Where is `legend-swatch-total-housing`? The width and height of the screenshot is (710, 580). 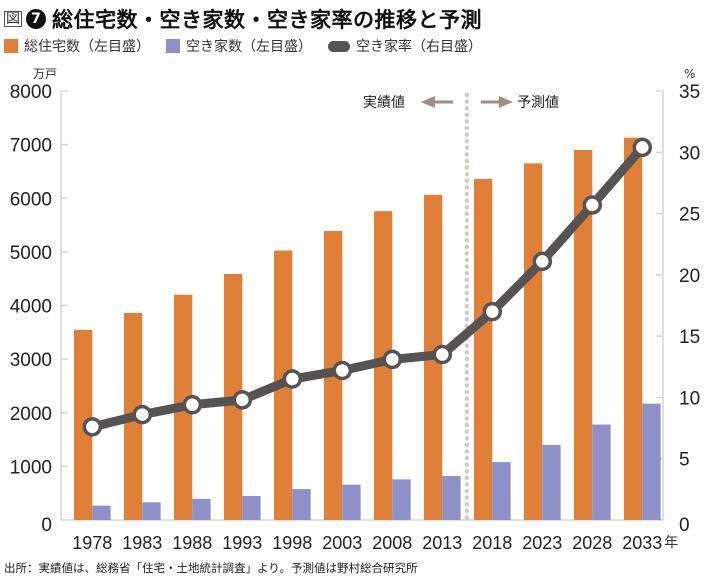 legend-swatch-total-housing is located at coordinates (11, 46).